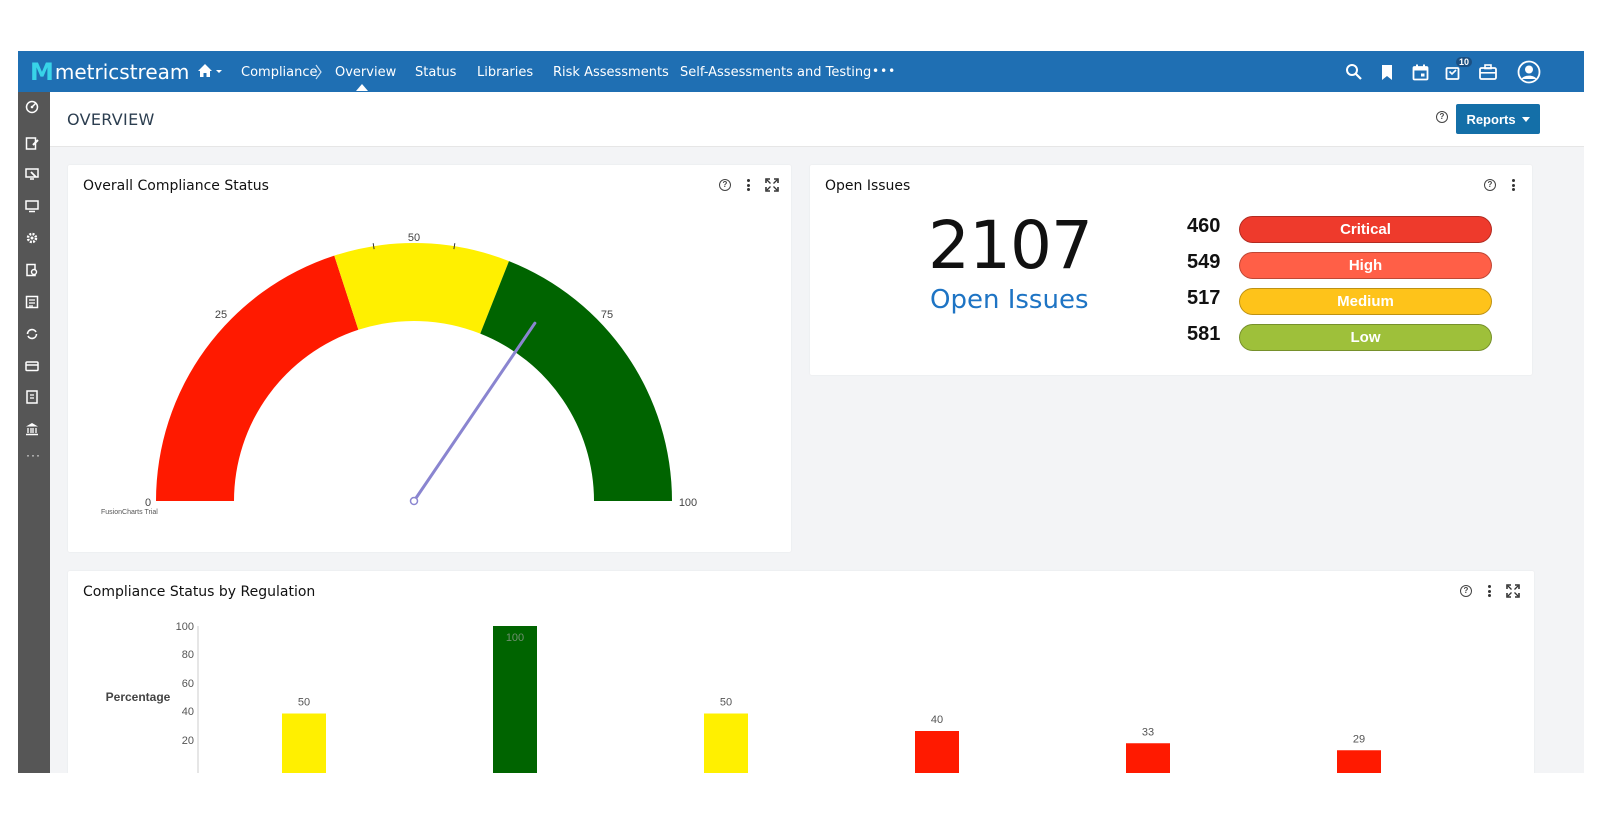  Describe the element at coordinates (279, 72) in the screenshot. I see `breadcrumb-compliance: Compliance` at that location.